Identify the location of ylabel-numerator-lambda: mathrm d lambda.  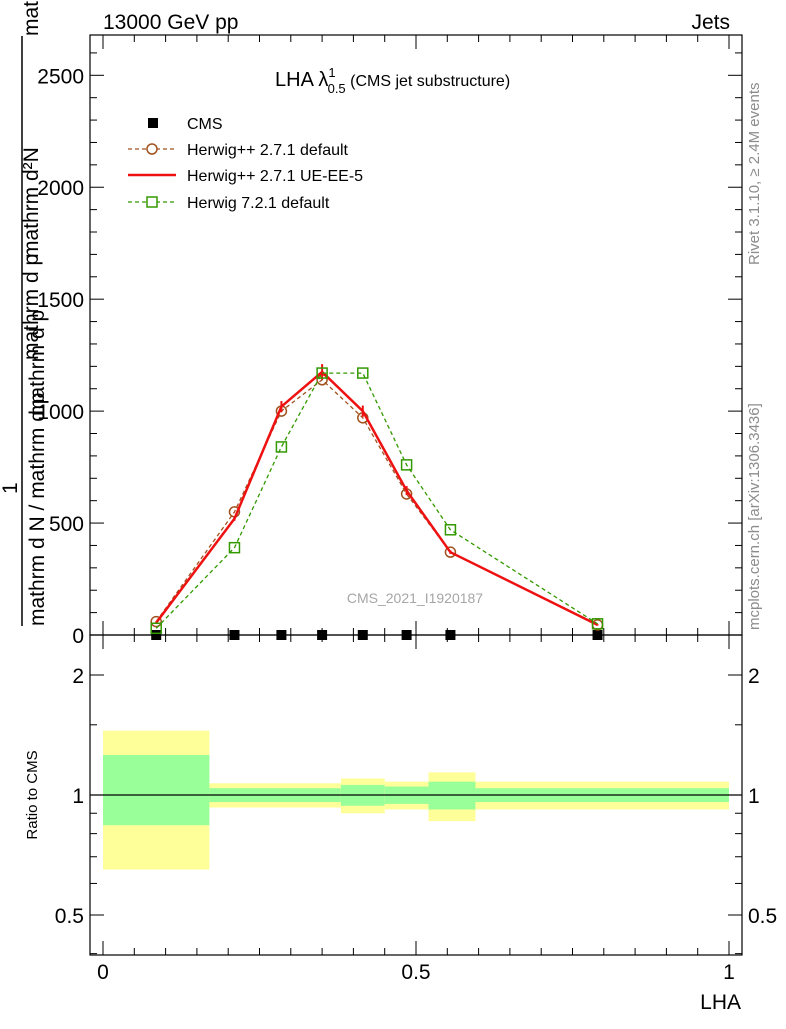
(31, 18).